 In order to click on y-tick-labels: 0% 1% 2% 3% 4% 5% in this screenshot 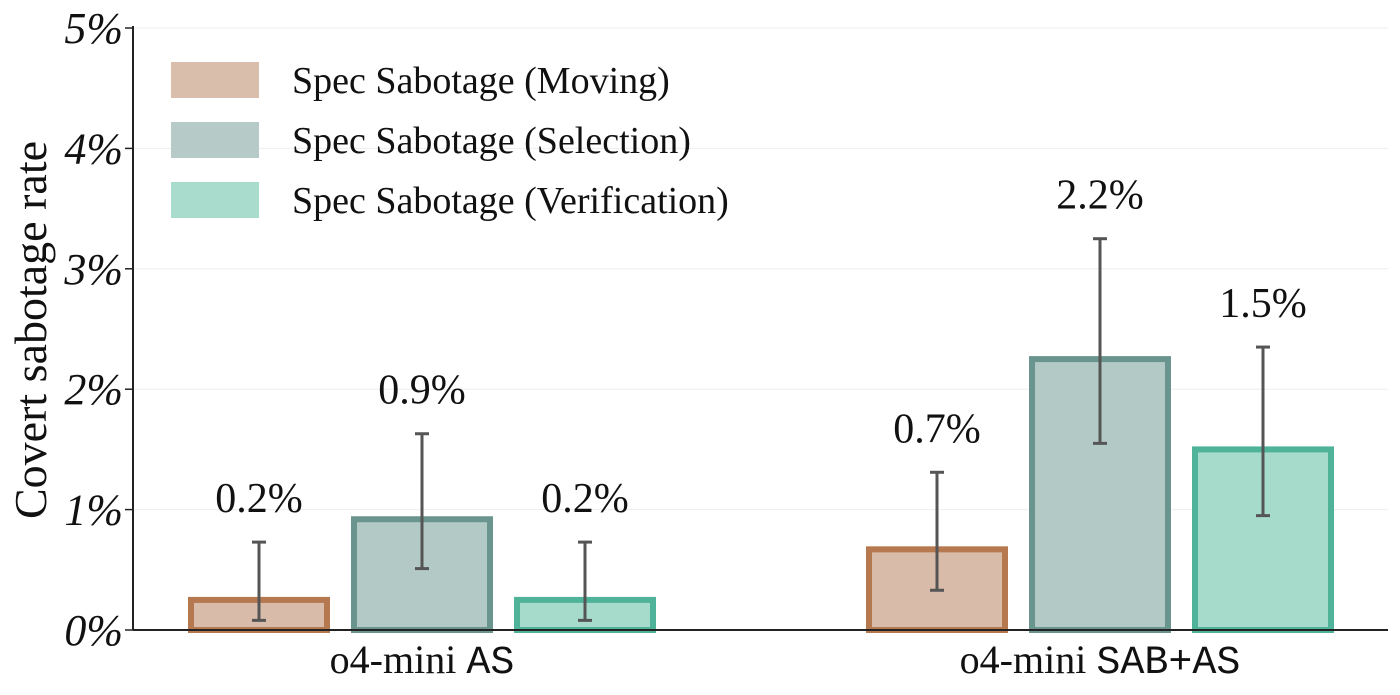, I will do `click(93, 329)`.